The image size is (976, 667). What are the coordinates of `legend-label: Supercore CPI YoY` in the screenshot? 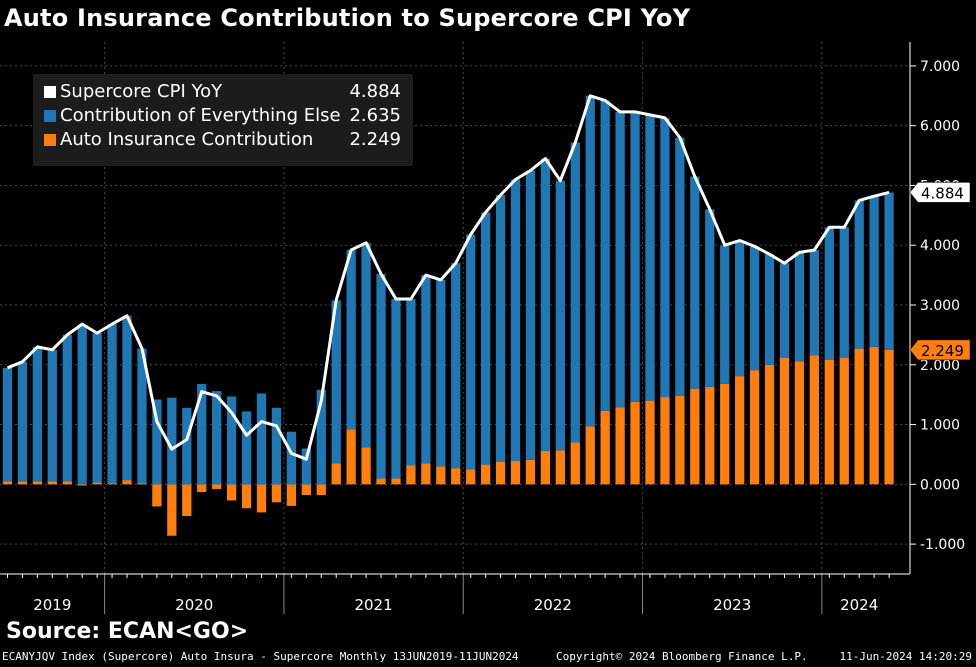 It's located at (141, 91).